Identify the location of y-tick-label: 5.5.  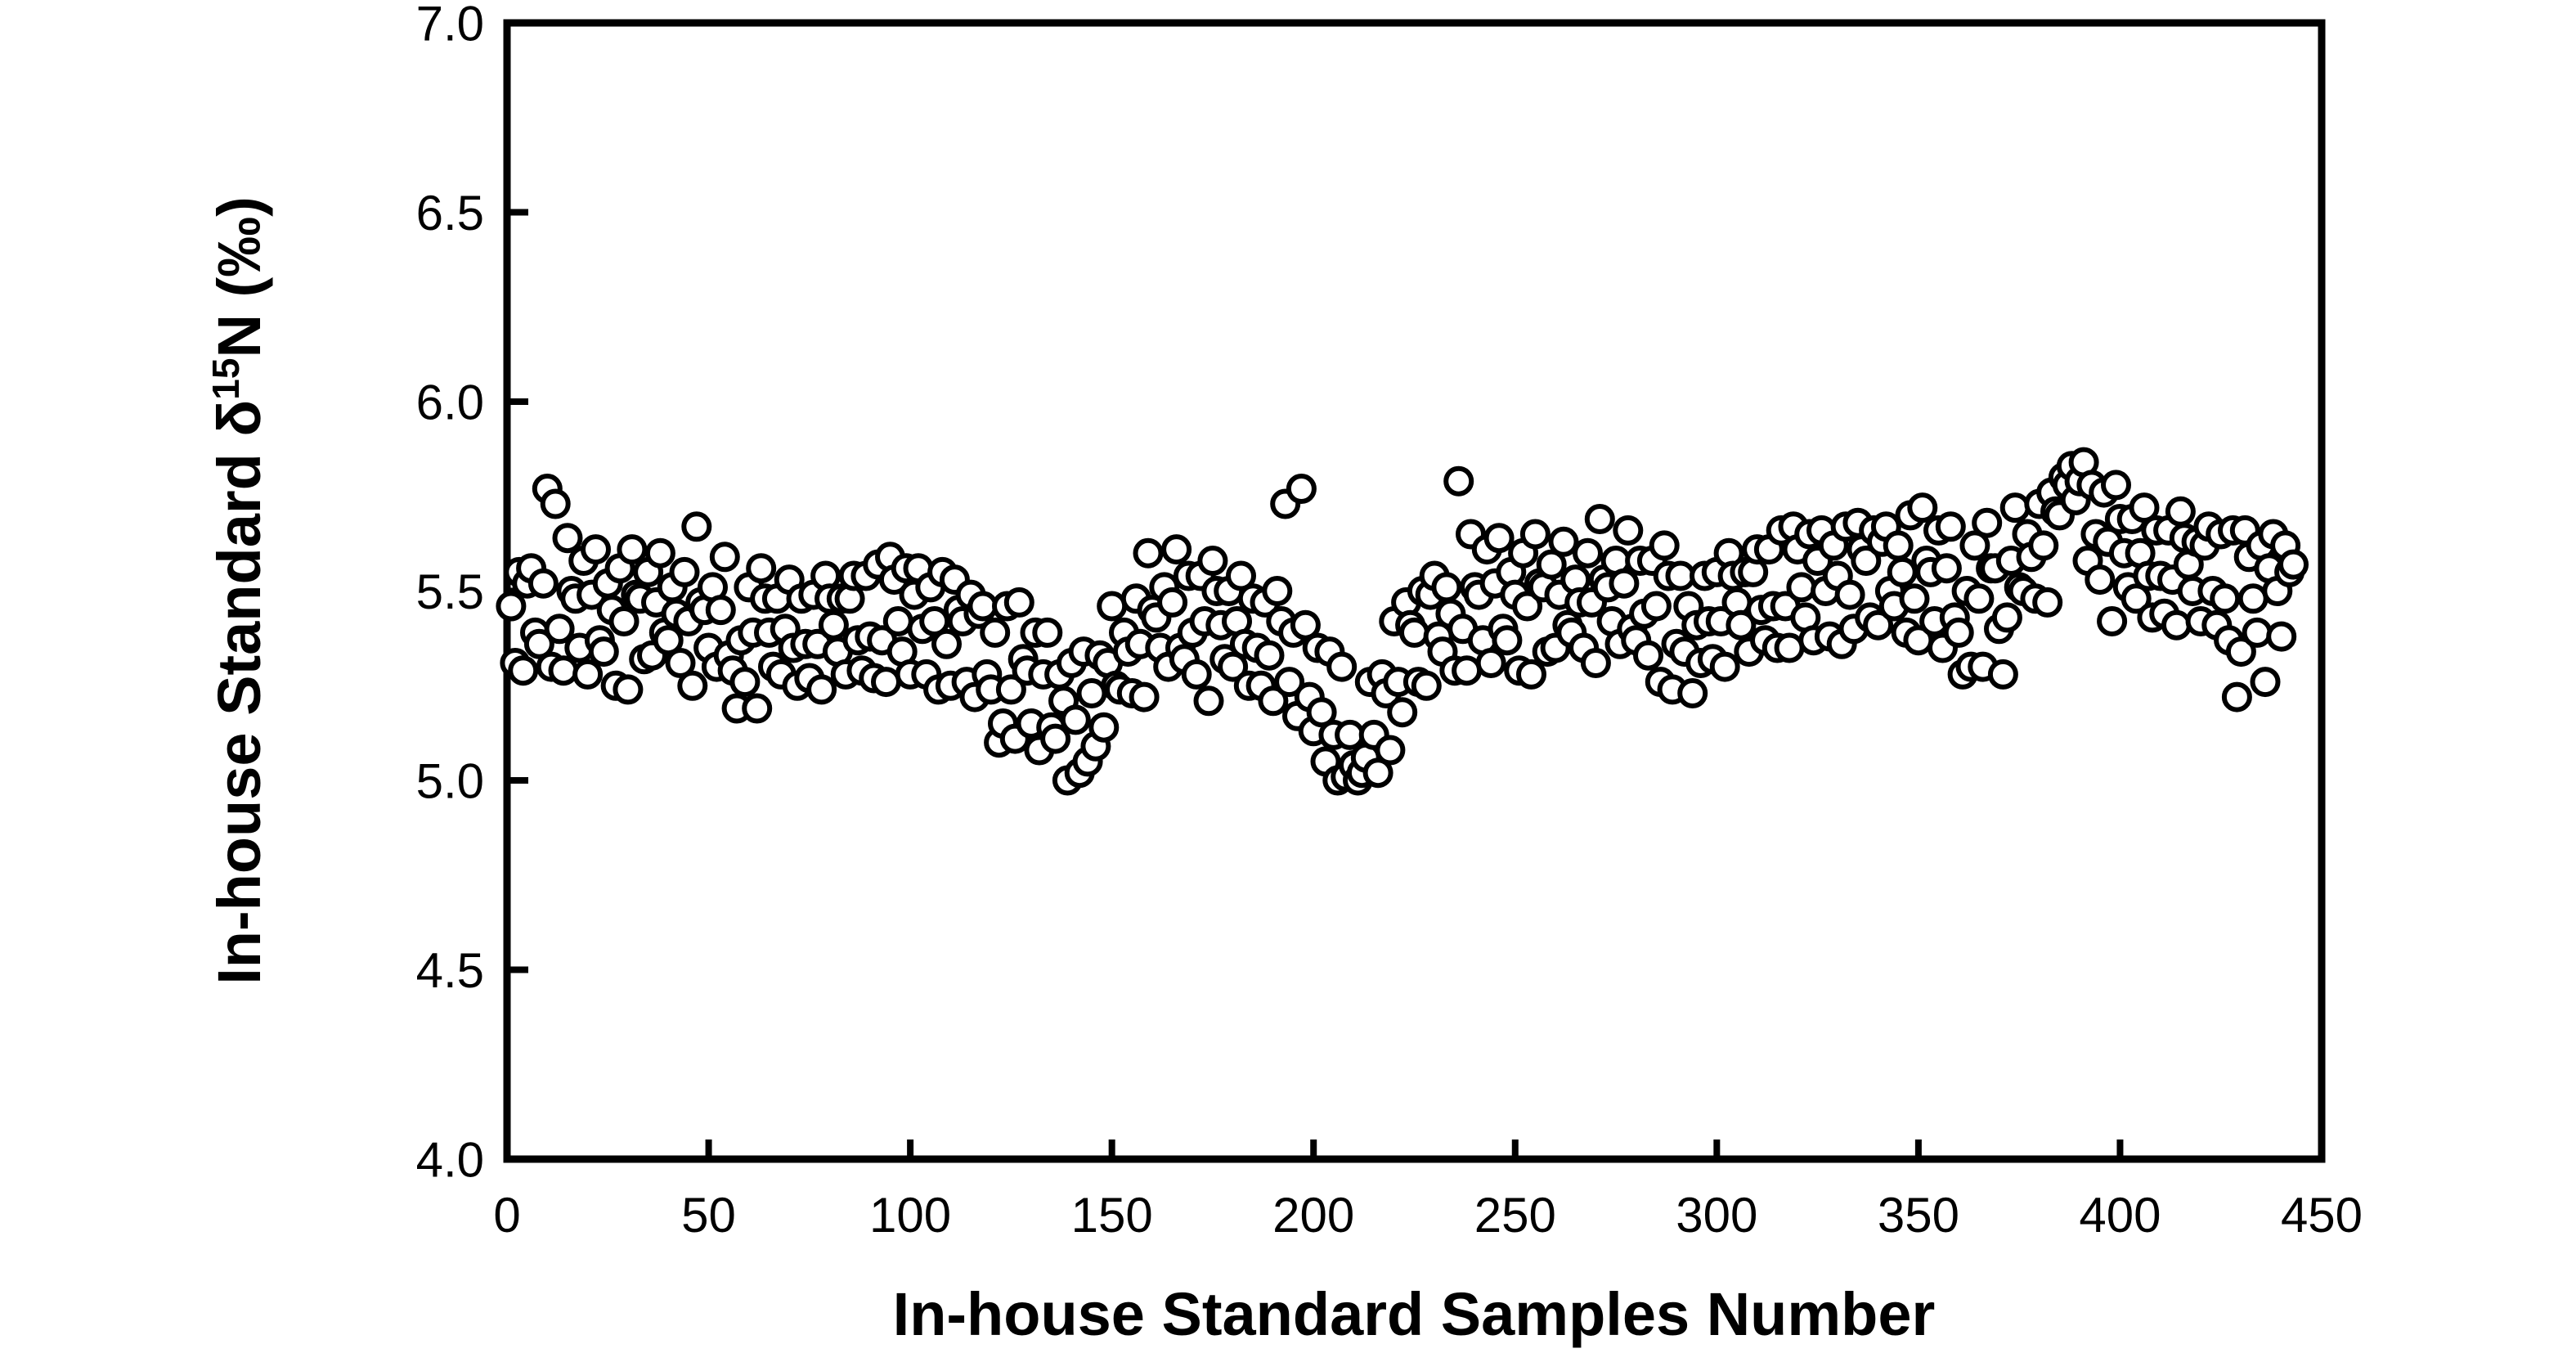
(450, 591).